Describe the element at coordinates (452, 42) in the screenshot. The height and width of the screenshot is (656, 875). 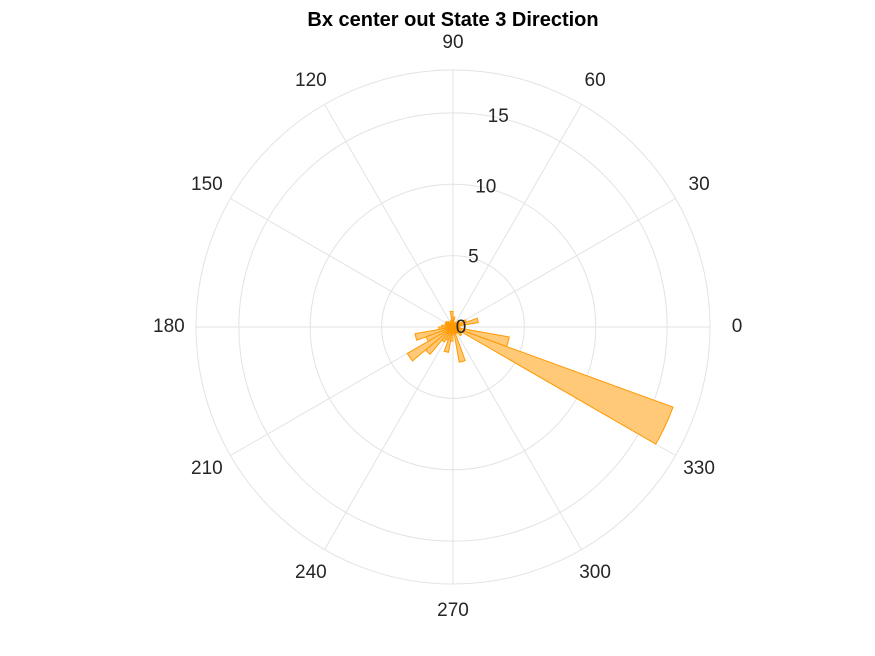
I see `theta-tick-label: 90` at that location.